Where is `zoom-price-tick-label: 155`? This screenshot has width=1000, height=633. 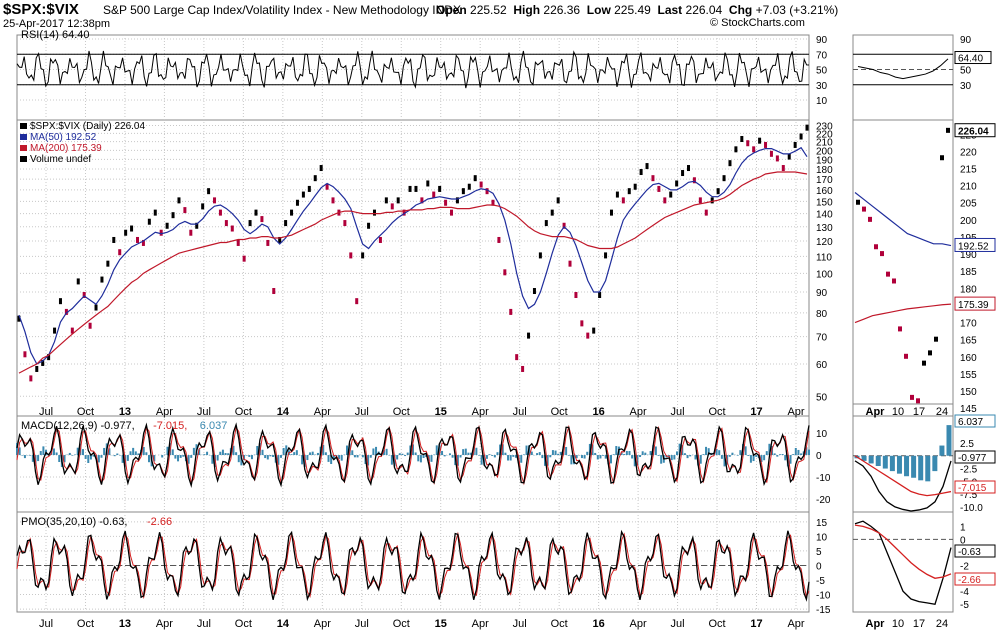 zoom-price-tick-label: 155 is located at coordinates (968, 375).